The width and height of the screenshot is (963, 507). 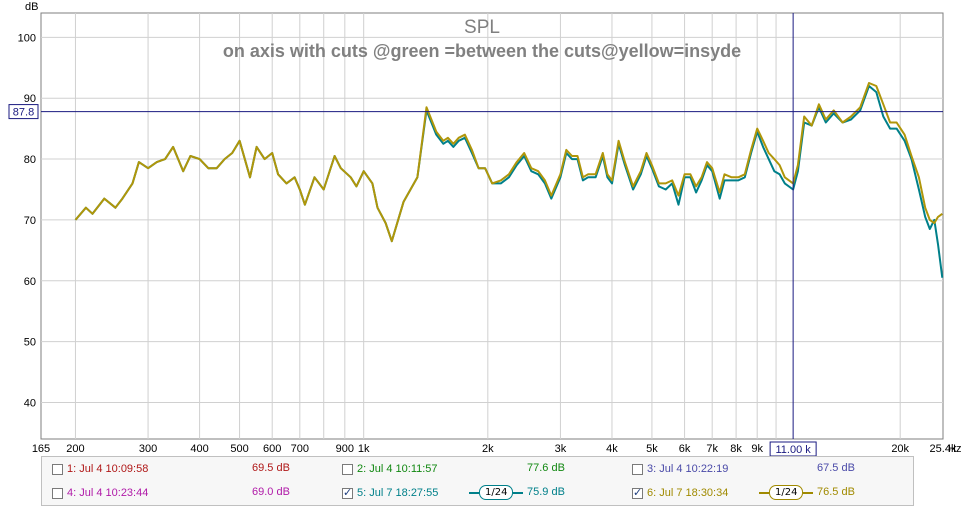 I want to click on legend-label: 2: Jul 4 10:11:57, so click(x=397, y=469).